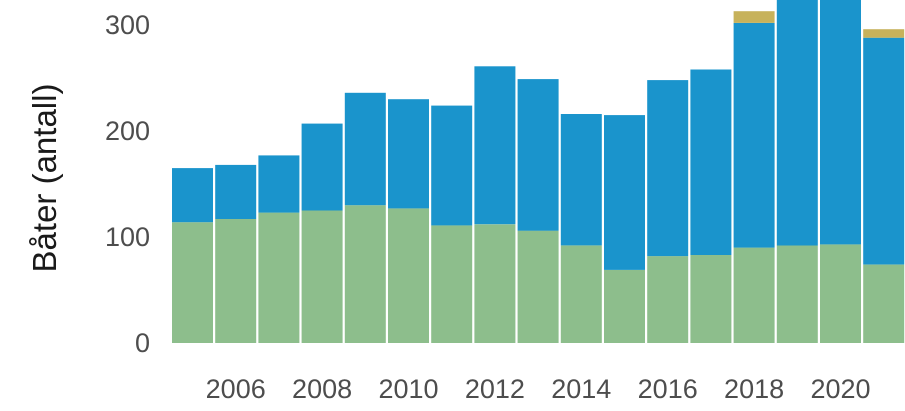 This screenshot has width=905, height=411. What do you see at coordinates (711, 299) in the screenshot?
I see `bar-segment-2017-s1` at bounding box center [711, 299].